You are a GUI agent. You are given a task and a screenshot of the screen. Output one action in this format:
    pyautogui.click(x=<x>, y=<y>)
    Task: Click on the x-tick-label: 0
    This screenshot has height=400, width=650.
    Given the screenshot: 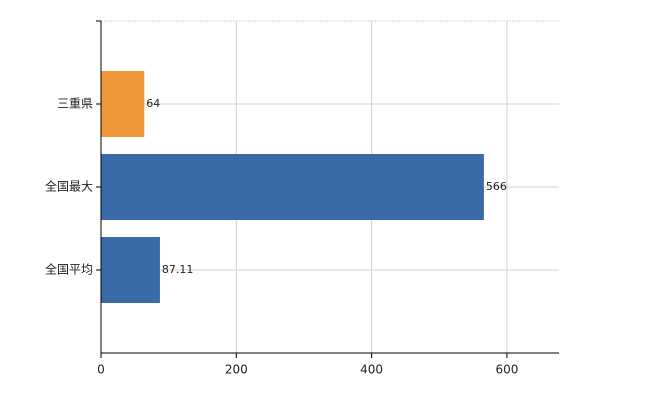 What is the action you would take?
    pyautogui.click(x=101, y=370)
    